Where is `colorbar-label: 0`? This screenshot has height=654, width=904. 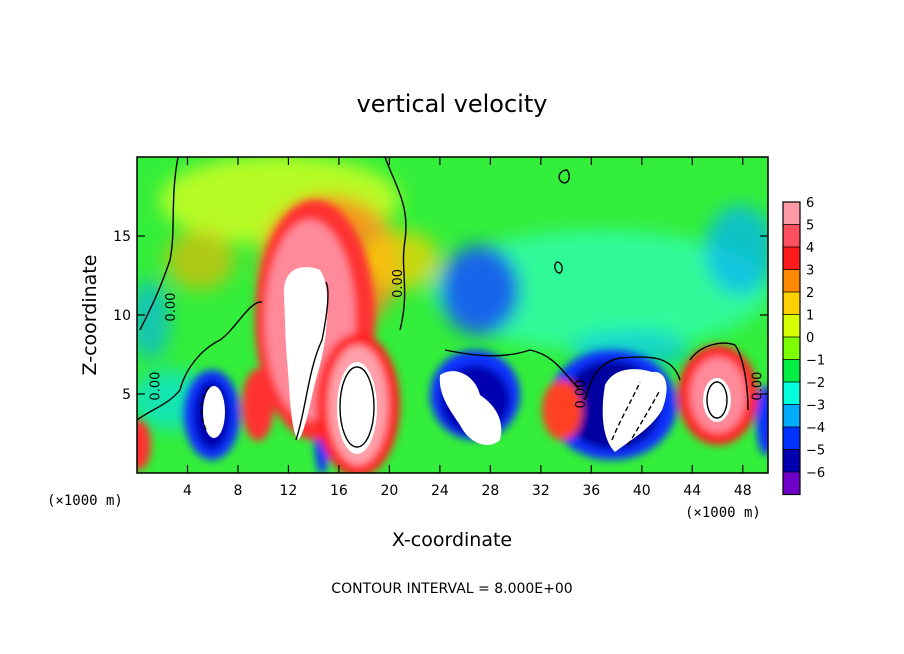
colorbar-label: 0 is located at coordinates (810, 338).